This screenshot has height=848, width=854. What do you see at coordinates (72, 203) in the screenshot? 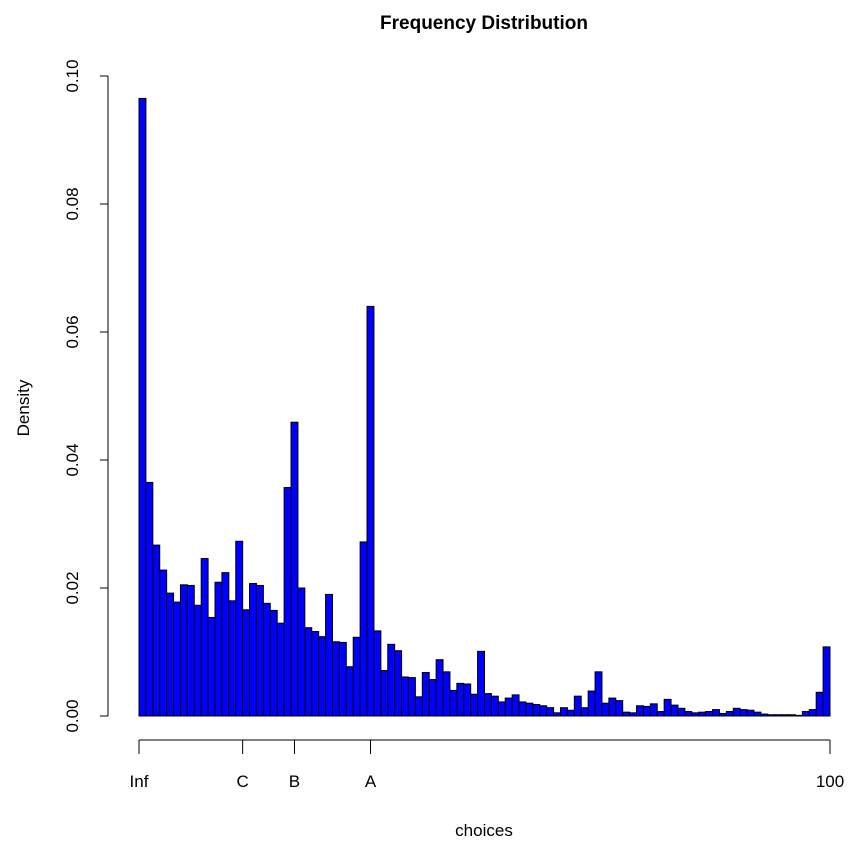
I see `y-tick-label: 0.08` at bounding box center [72, 203].